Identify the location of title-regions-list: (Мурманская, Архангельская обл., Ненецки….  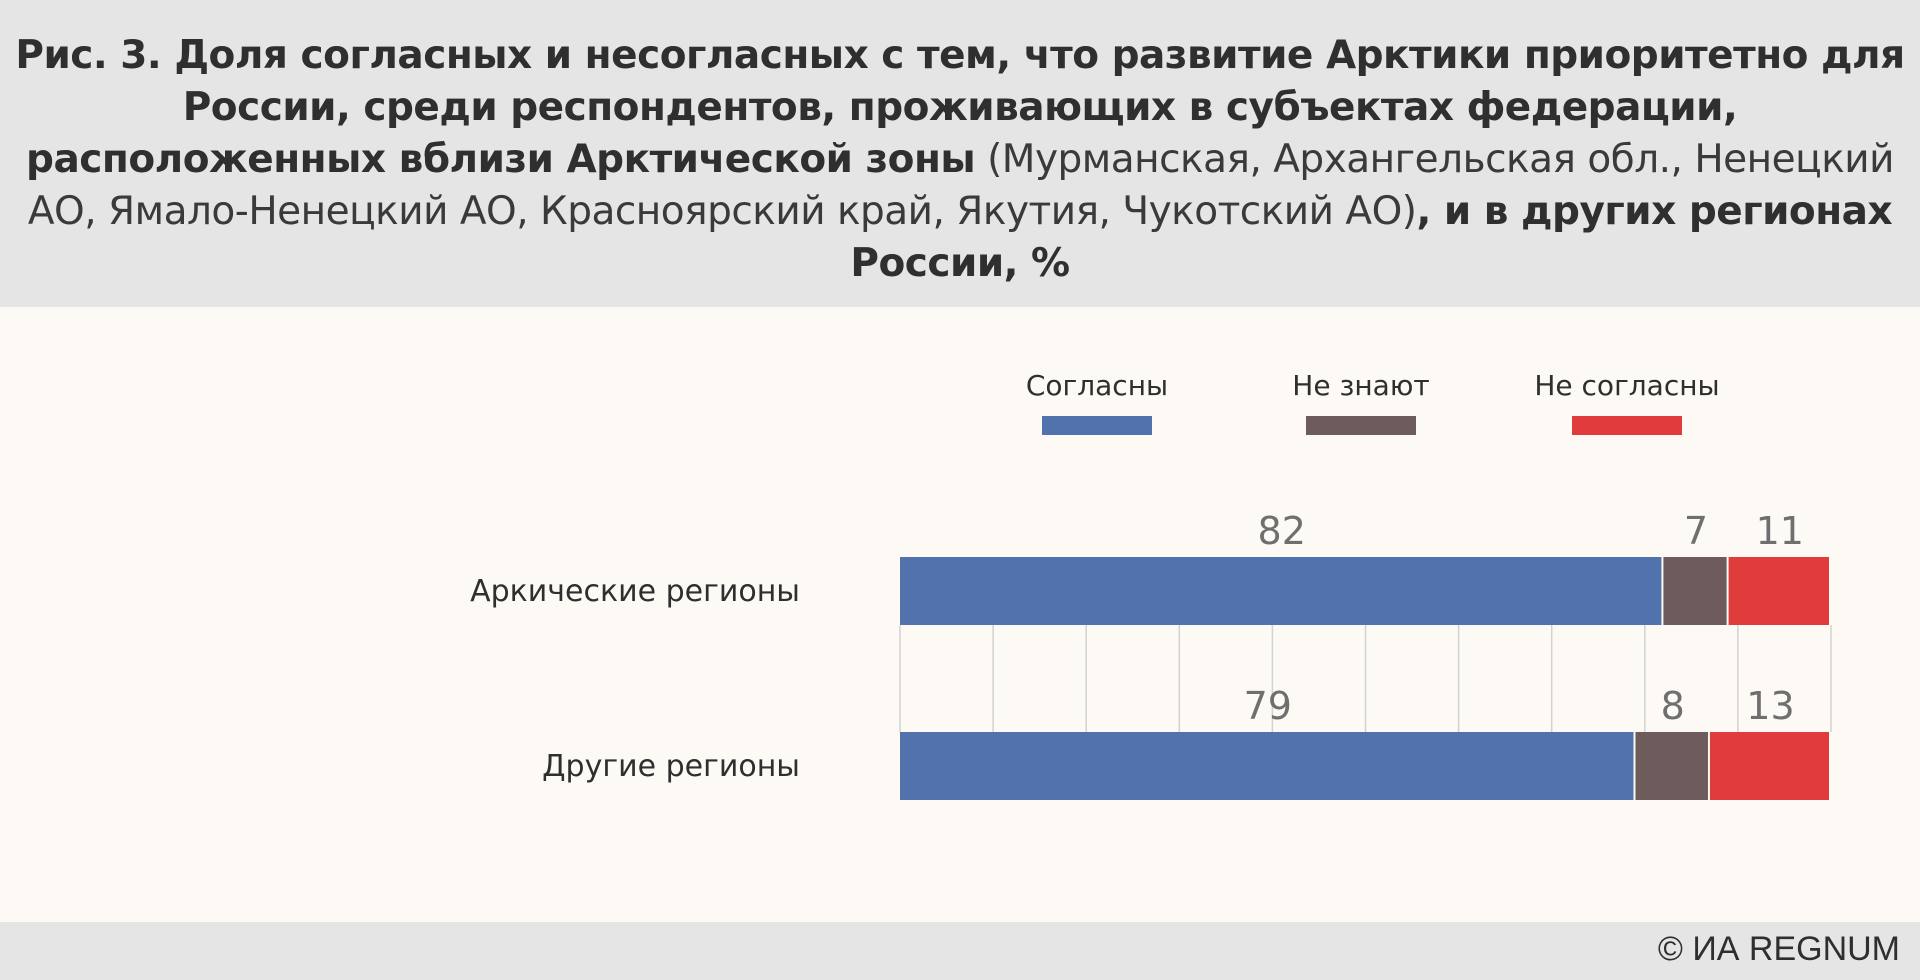
(961, 185).